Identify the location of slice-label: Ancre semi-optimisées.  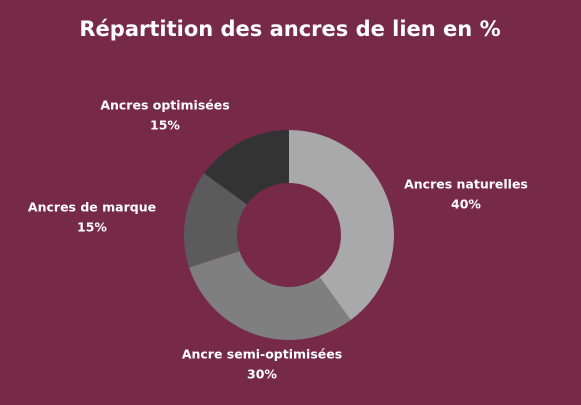
(262, 354).